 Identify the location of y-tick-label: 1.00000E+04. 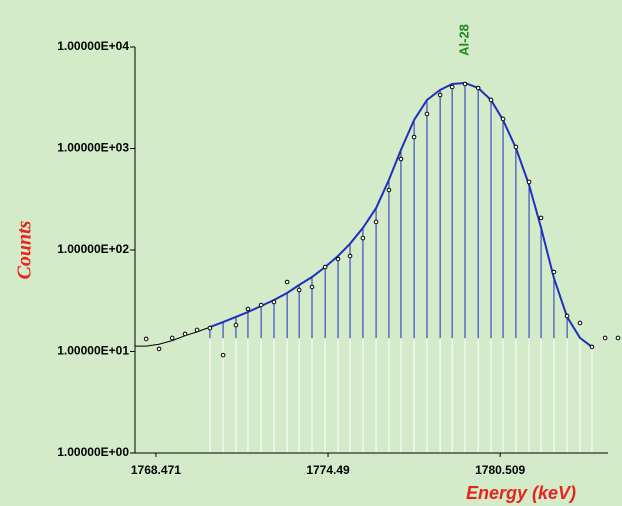
(93, 46).